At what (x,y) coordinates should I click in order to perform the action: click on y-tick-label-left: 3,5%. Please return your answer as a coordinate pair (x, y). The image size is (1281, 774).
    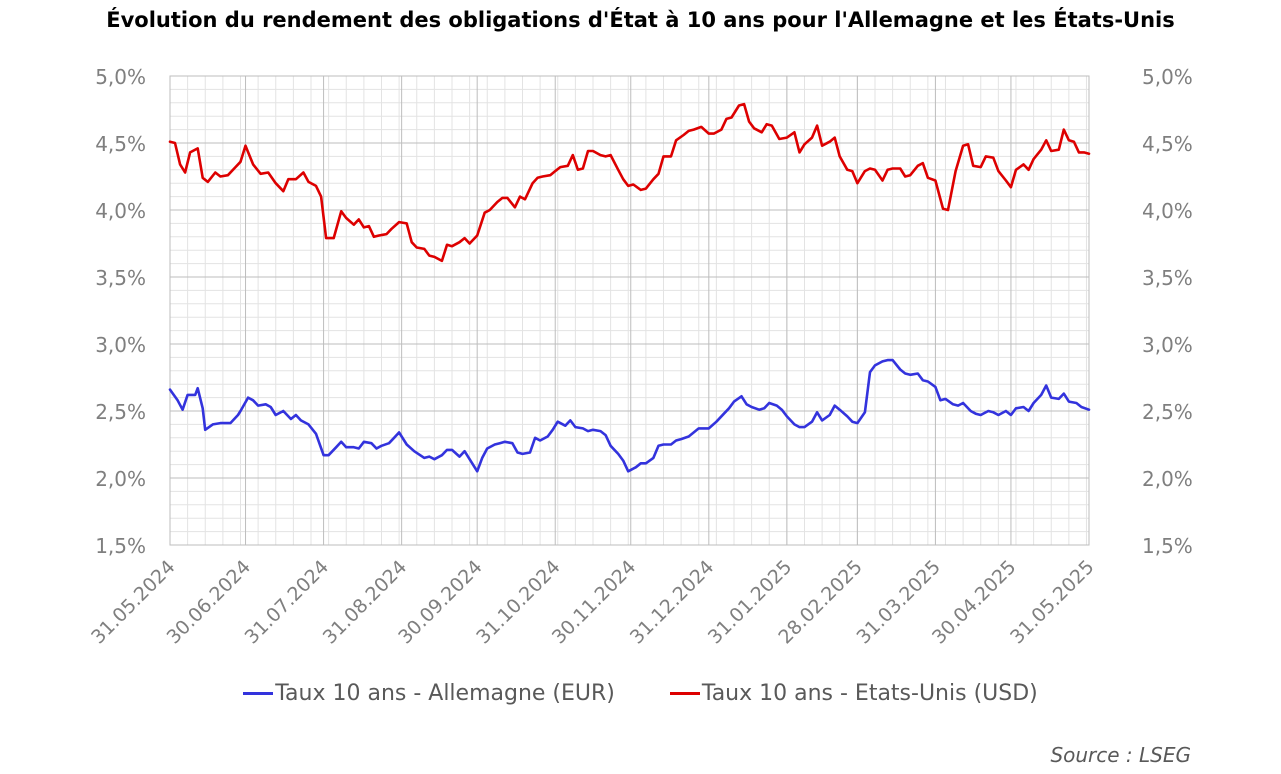
    Looking at the image, I should click on (120, 278).